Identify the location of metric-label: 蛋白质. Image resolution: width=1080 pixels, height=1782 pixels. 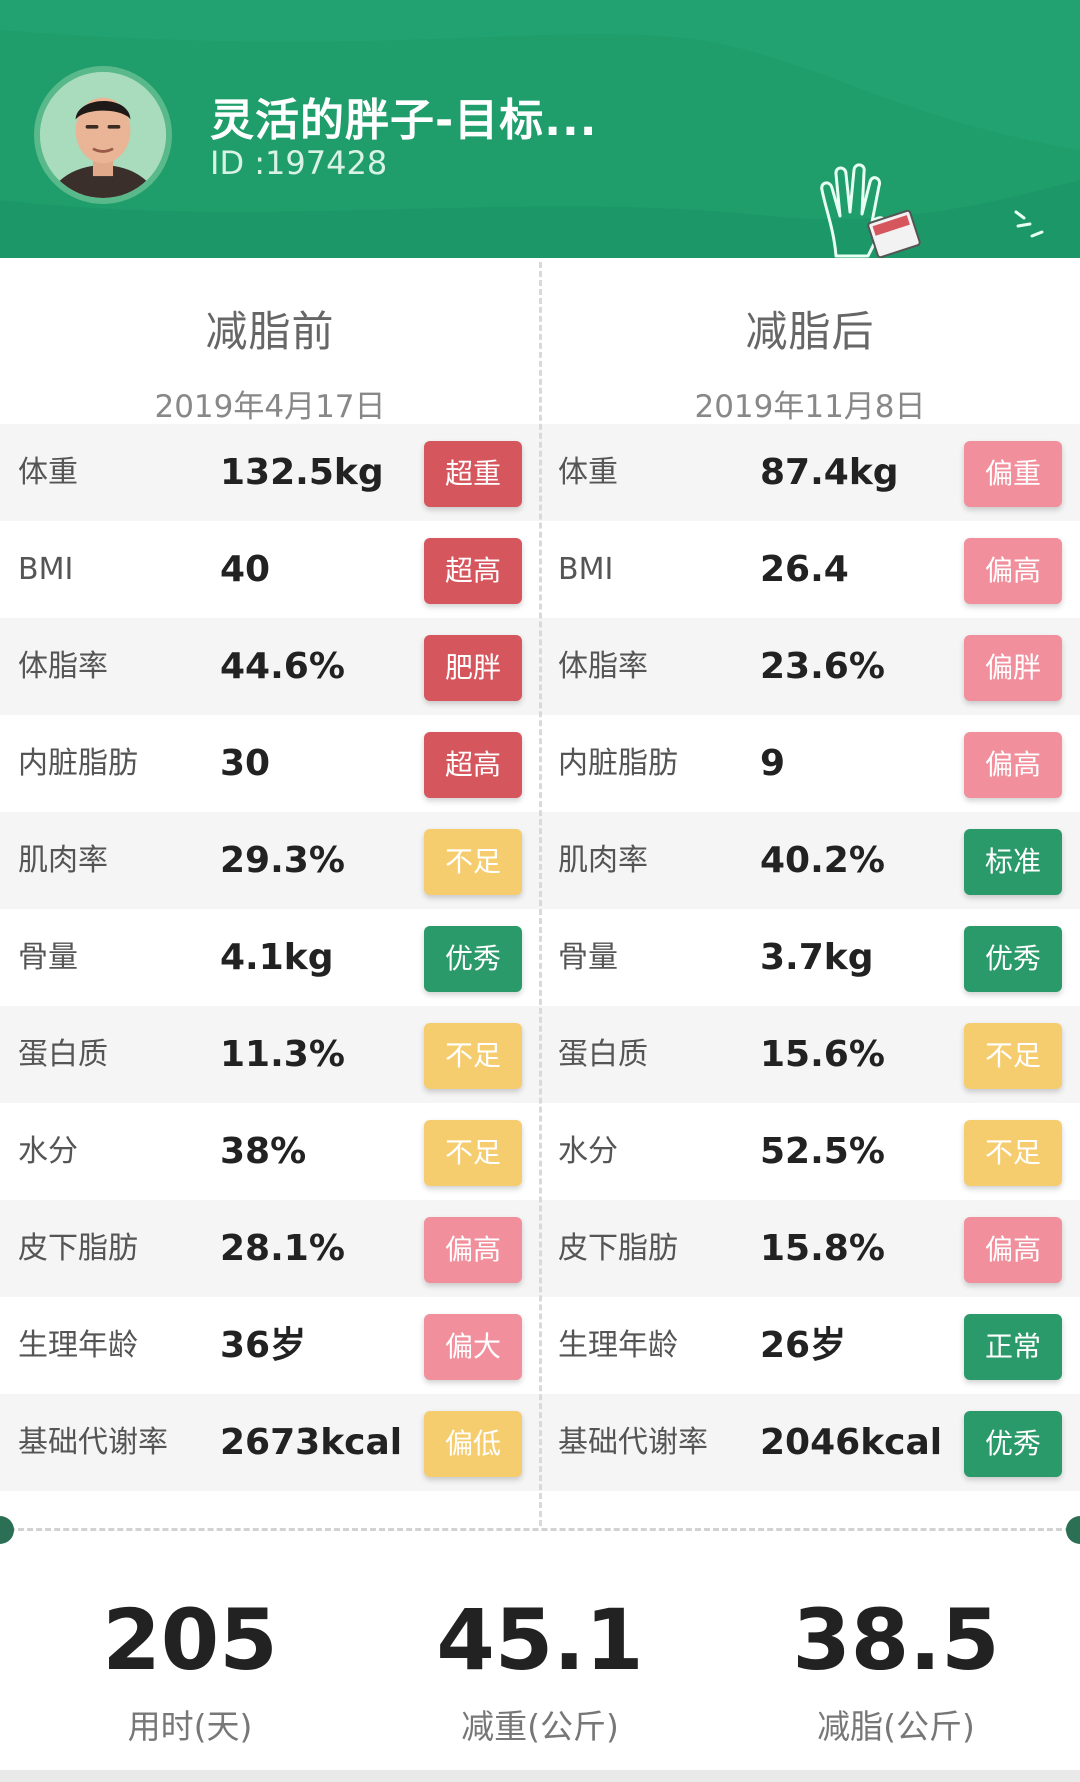
(63, 1054).